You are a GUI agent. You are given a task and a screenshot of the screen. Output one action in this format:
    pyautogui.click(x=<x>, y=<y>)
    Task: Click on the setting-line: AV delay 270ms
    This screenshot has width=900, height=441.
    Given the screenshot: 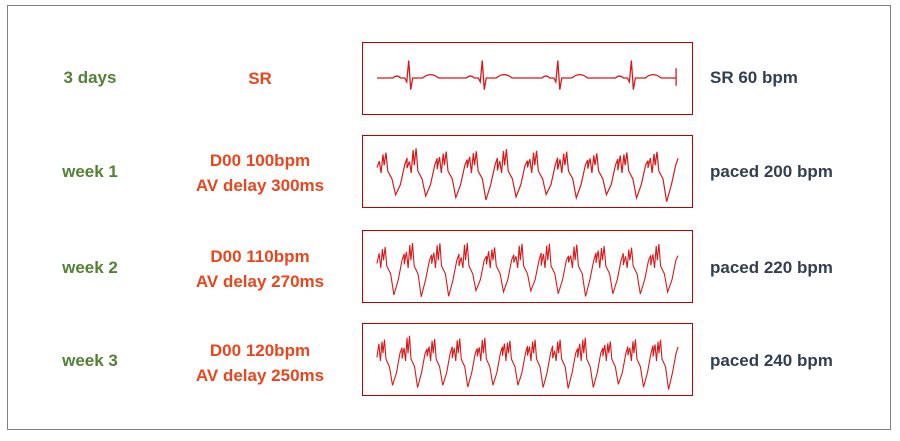 What is the action you would take?
    pyautogui.click(x=260, y=281)
    